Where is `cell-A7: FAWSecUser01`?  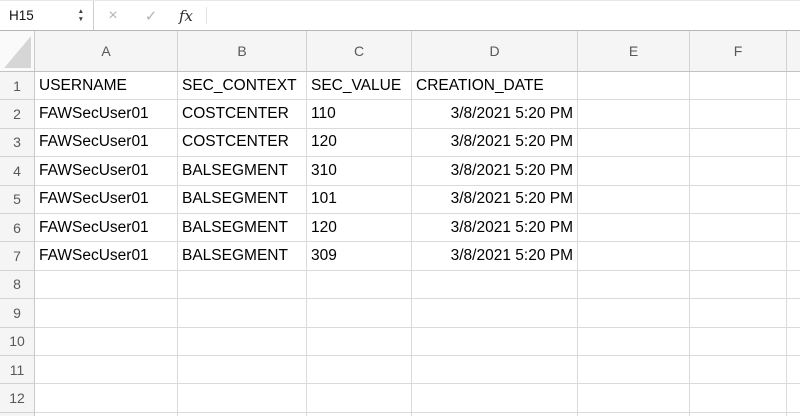
cell-A7: FAWSecUser01 is located at coordinates (106, 256).